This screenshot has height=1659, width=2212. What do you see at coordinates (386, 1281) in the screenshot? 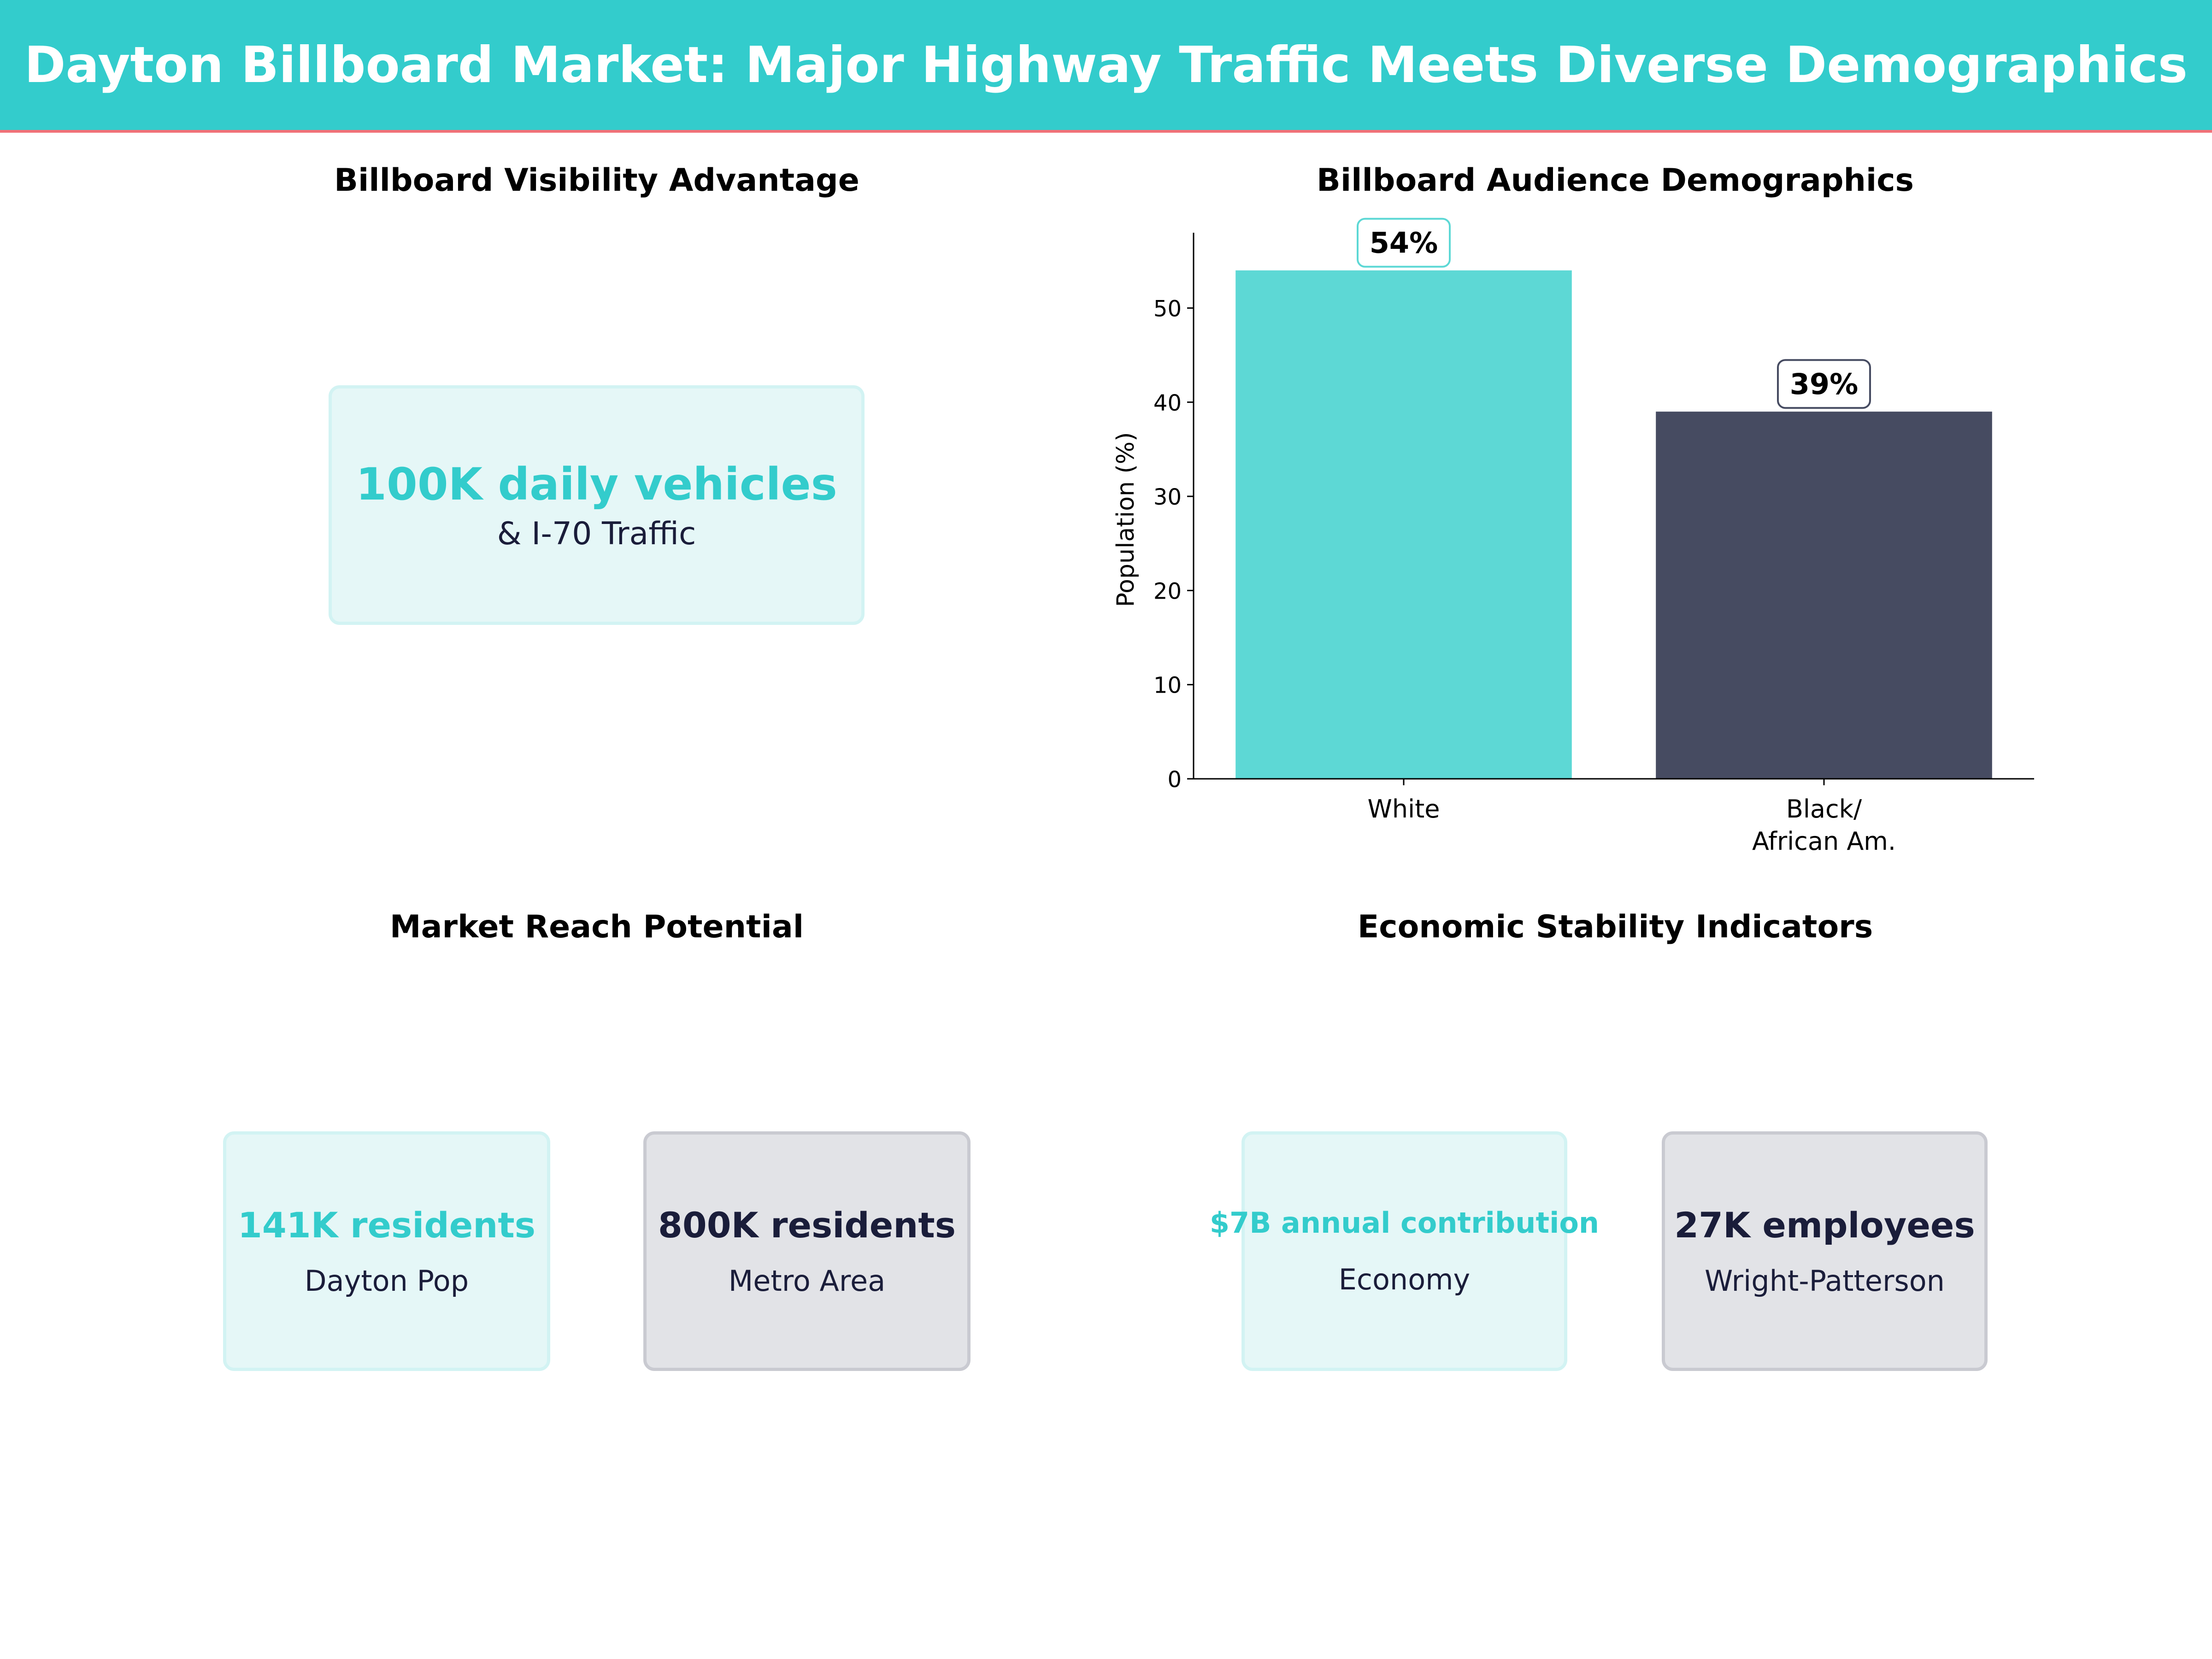
I see `reach-label: Dayton Pop` at bounding box center [386, 1281].